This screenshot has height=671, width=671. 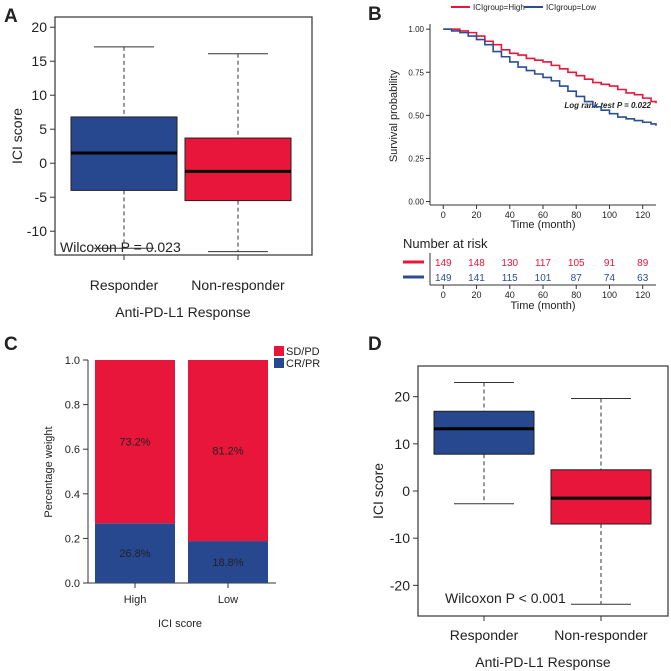 I want to click on panel-b-logrank: Log rank test P = 0.022, so click(x=607, y=105).